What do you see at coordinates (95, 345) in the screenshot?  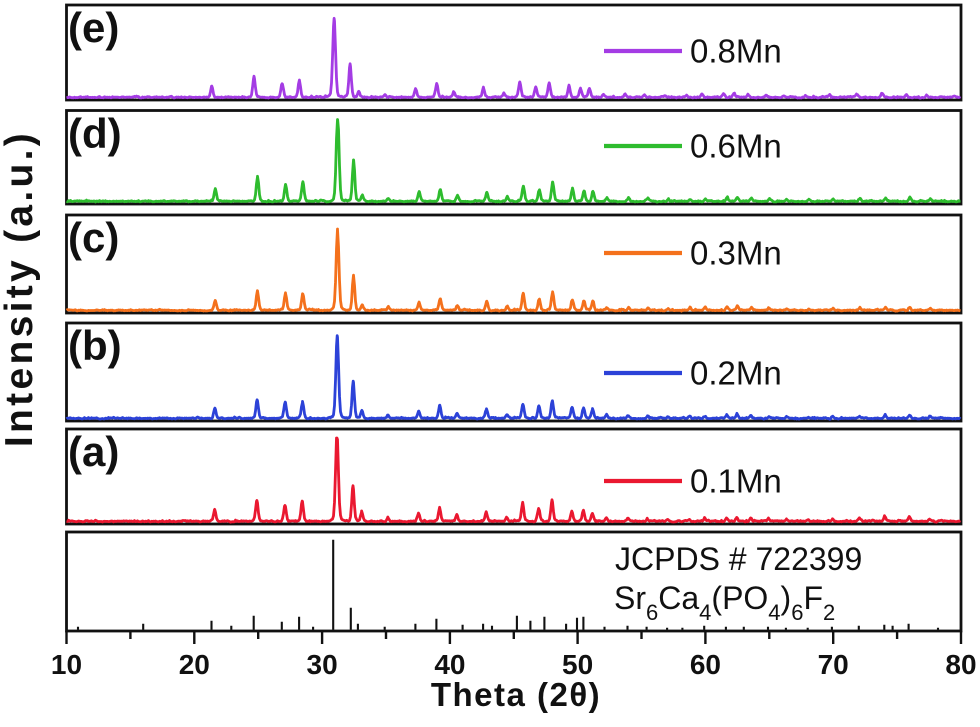 I see `svg-text: (b)` at bounding box center [95, 345].